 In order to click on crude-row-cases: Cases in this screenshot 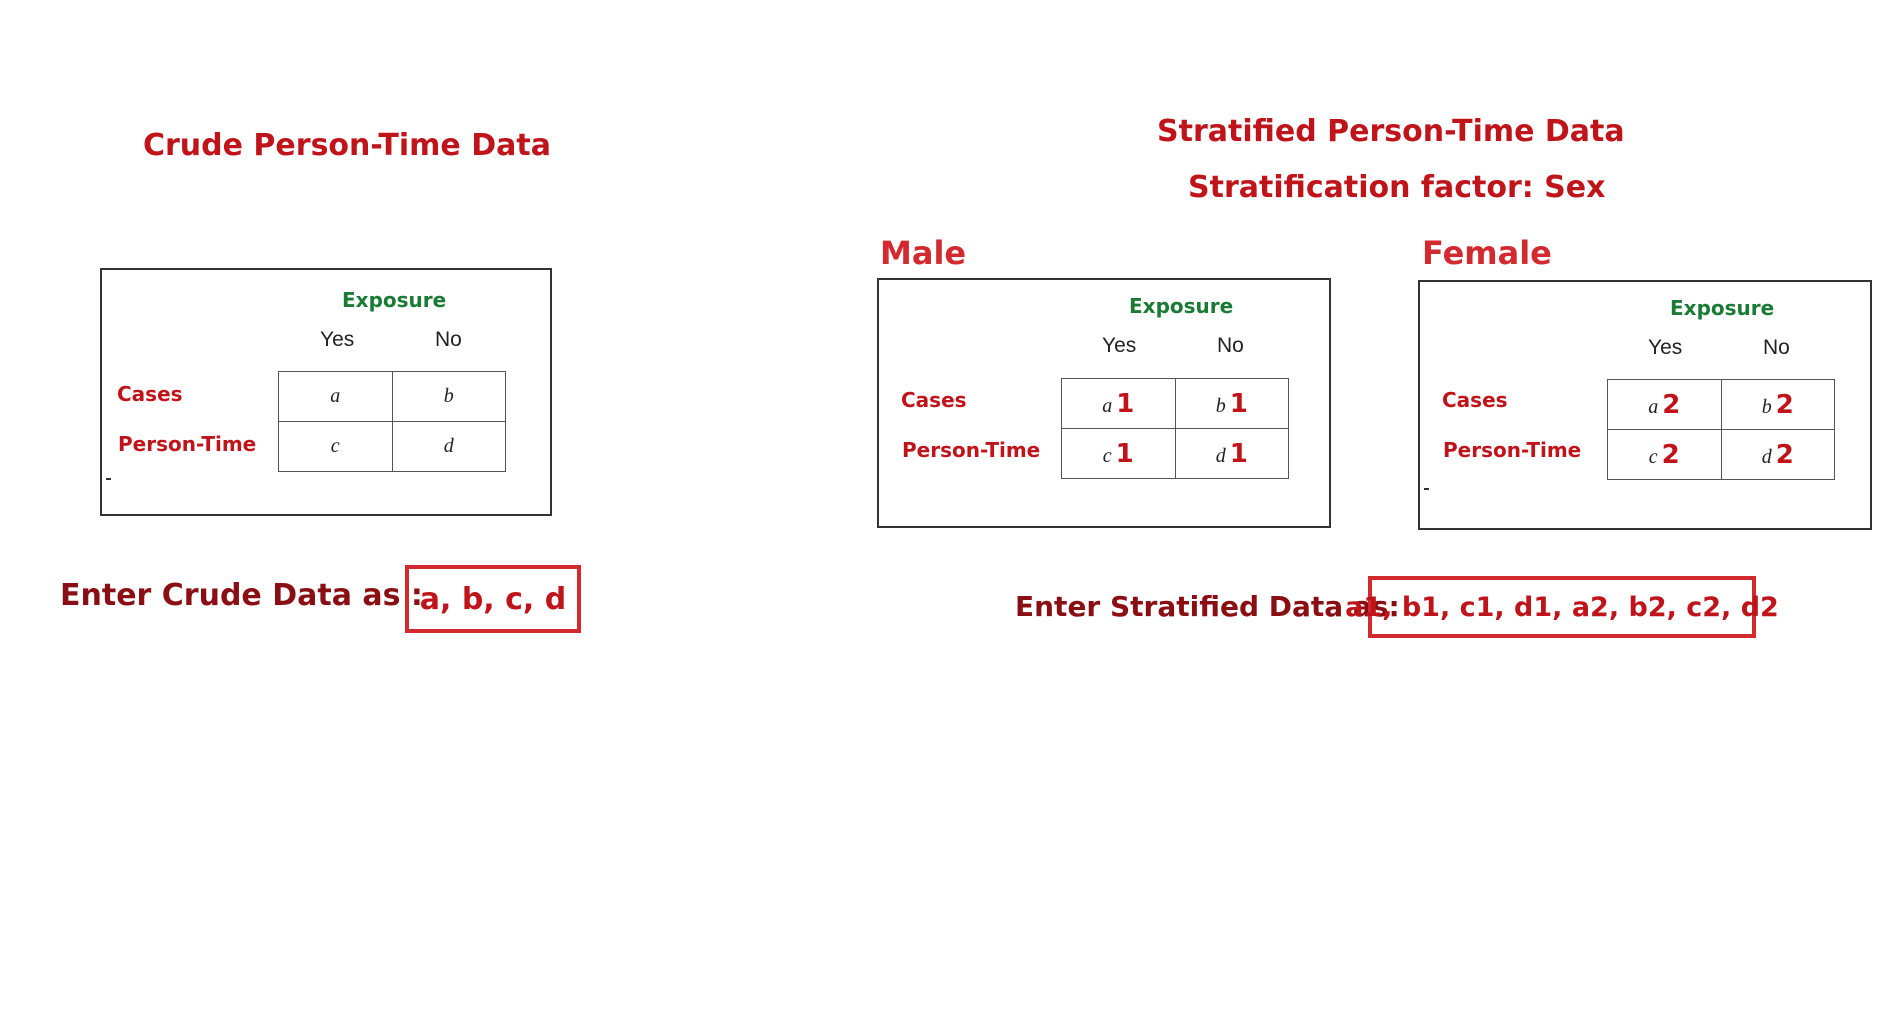, I will do `click(150, 394)`.